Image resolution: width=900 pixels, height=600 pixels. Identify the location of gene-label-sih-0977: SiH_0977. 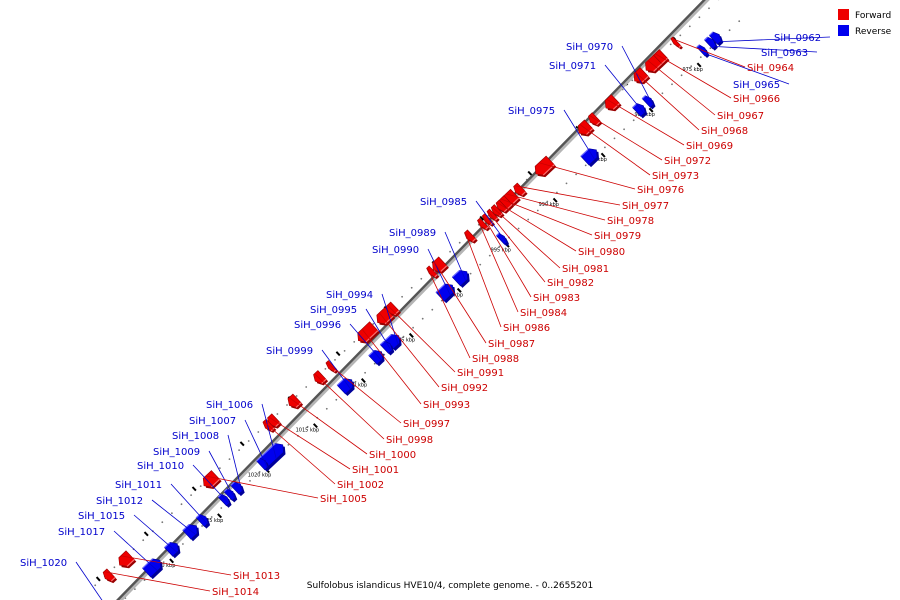
(645, 206).